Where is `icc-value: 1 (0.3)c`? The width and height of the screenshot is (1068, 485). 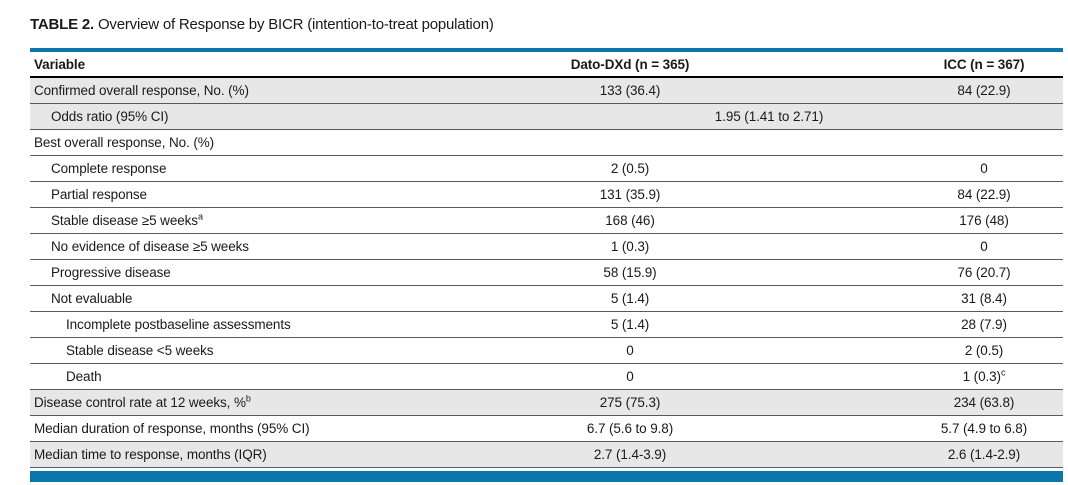
icc-value: 1 (0.3)c is located at coordinates (924, 376).